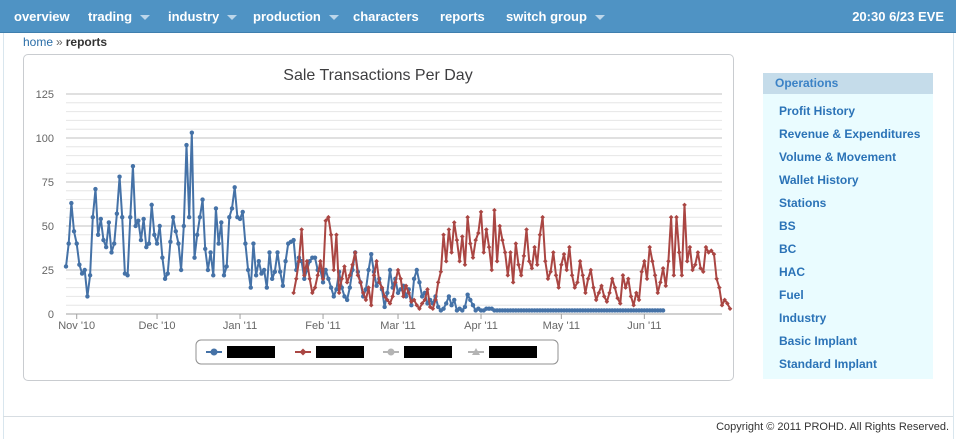 The width and height of the screenshot is (956, 441). I want to click on sidebar-item-basic-implant: Basic Implant, so click(818, 341).